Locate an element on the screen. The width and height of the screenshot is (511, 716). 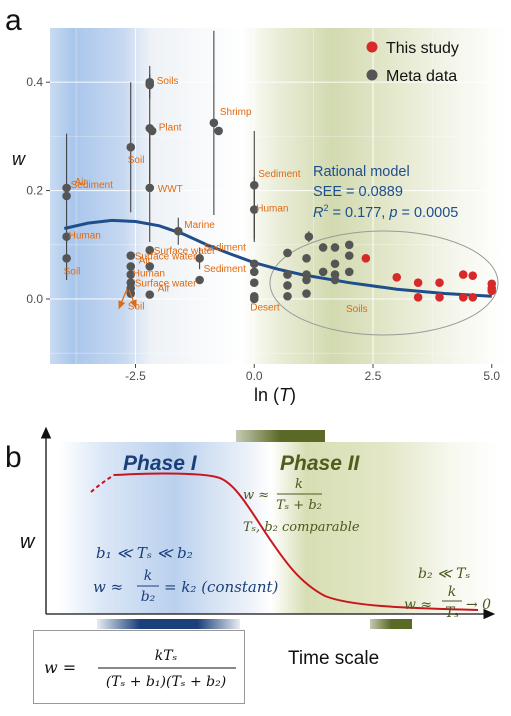
legend: This study Meta data is located at coordinates (412, 62).